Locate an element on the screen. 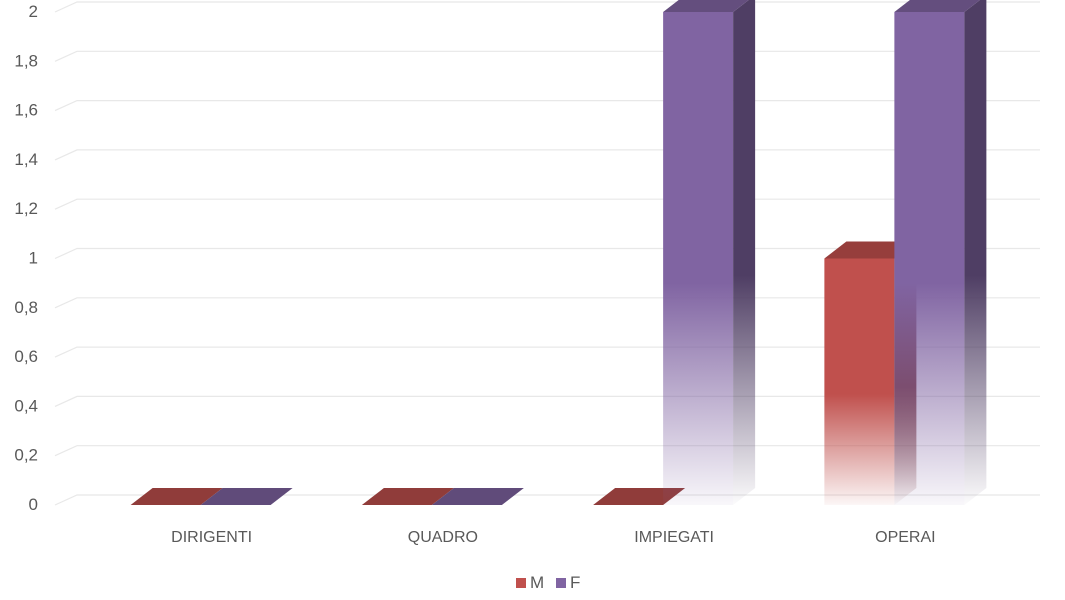 This screenshot has width=1065, height=600. y-tick-label: 2 is located at coordinates (33, 11).